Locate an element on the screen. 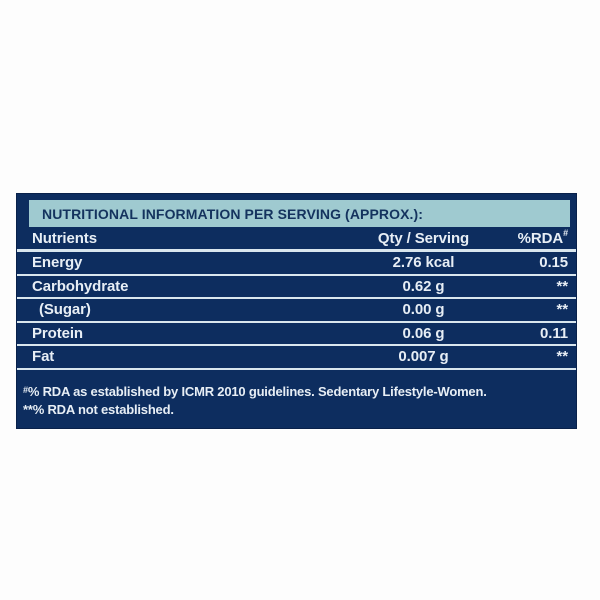 This screenshot has width=600, height=600. table-header-row: Nutrients Qty / Serving %RDA# is located at coordinates (296, 239).